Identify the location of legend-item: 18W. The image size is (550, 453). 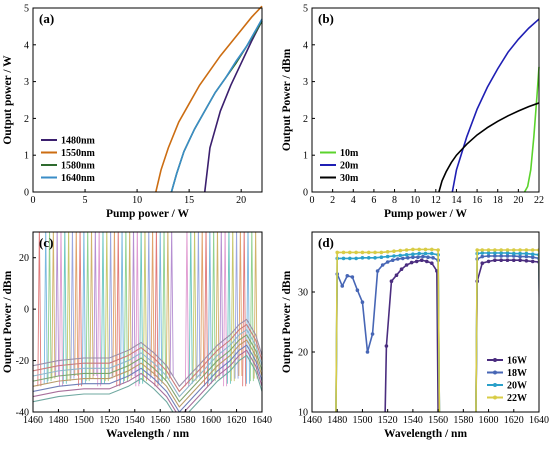
(507, 373).